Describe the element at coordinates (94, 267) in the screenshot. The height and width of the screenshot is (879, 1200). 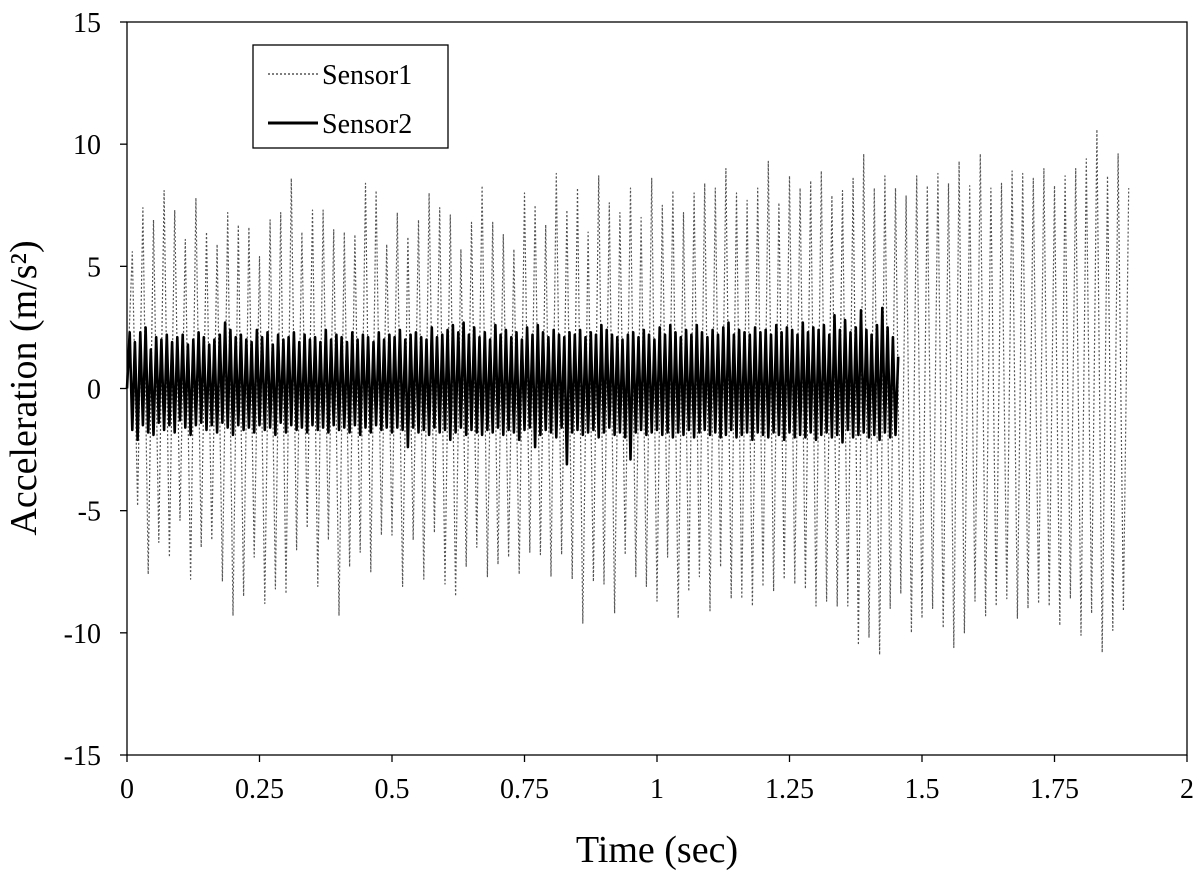
I see `y-tick-label: 5` at that location.